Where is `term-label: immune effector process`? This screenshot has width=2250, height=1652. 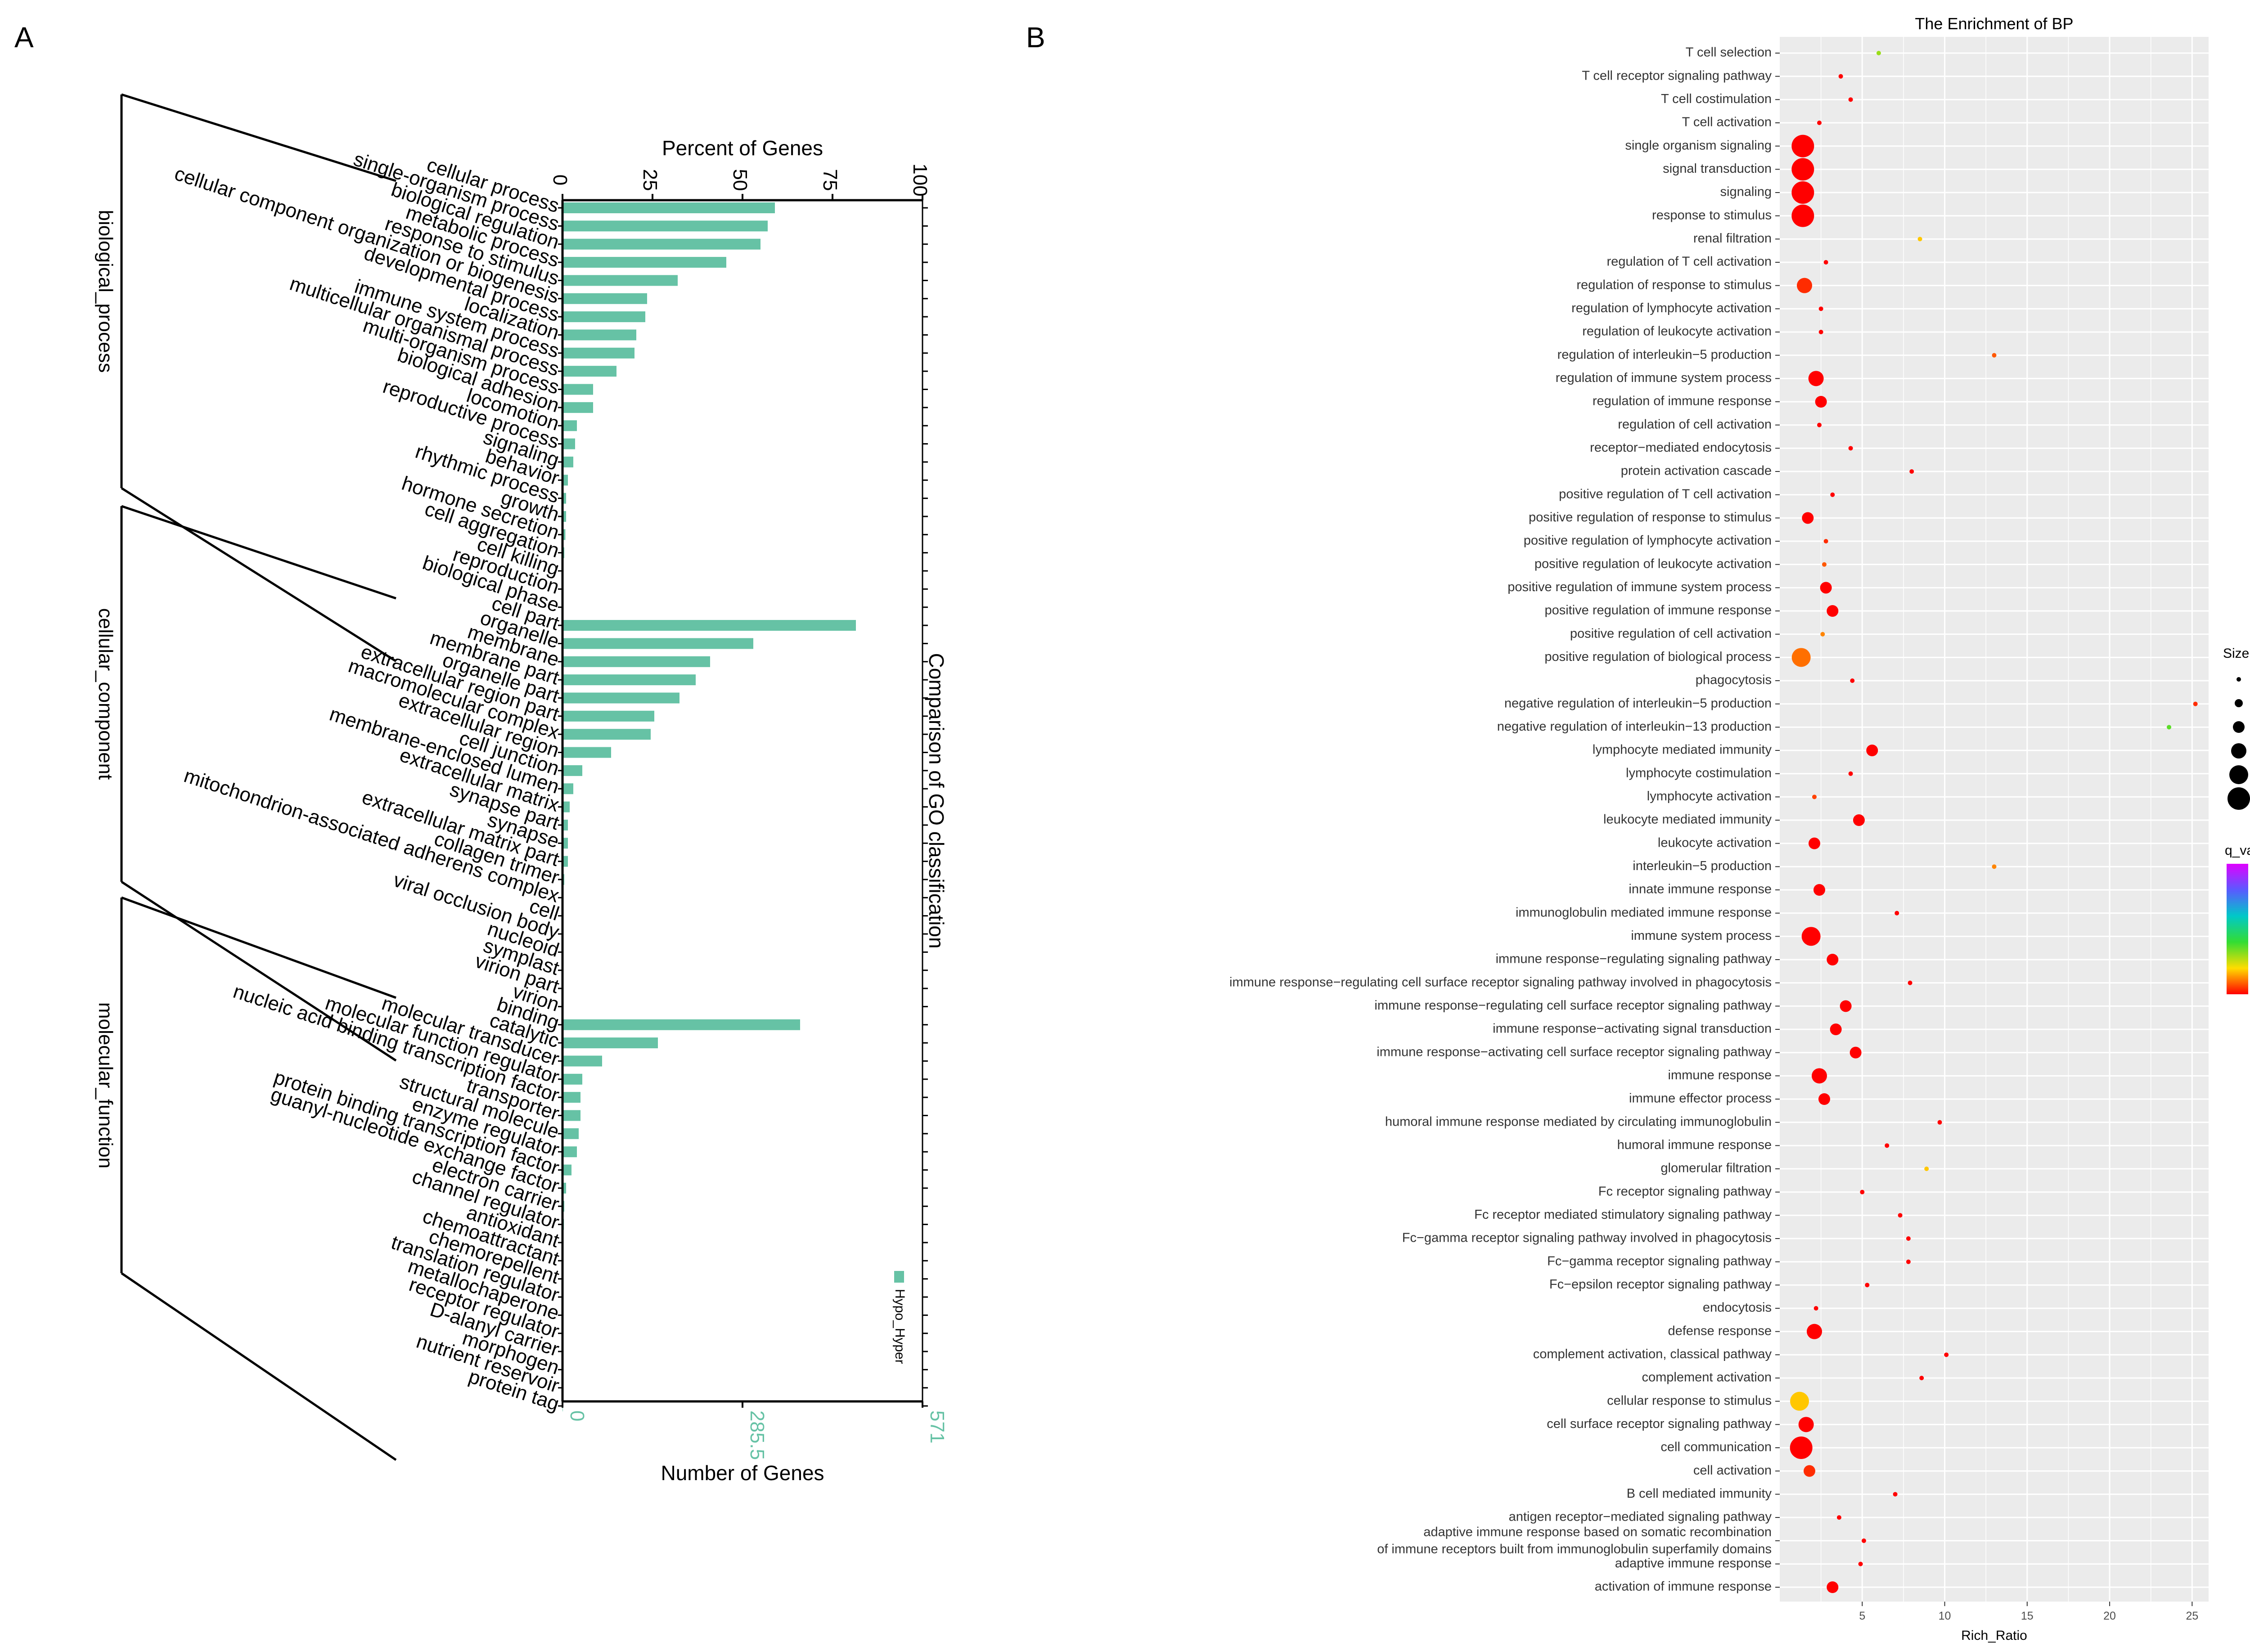 term-label: immune effector process is located at coordinates (1701, 1098).